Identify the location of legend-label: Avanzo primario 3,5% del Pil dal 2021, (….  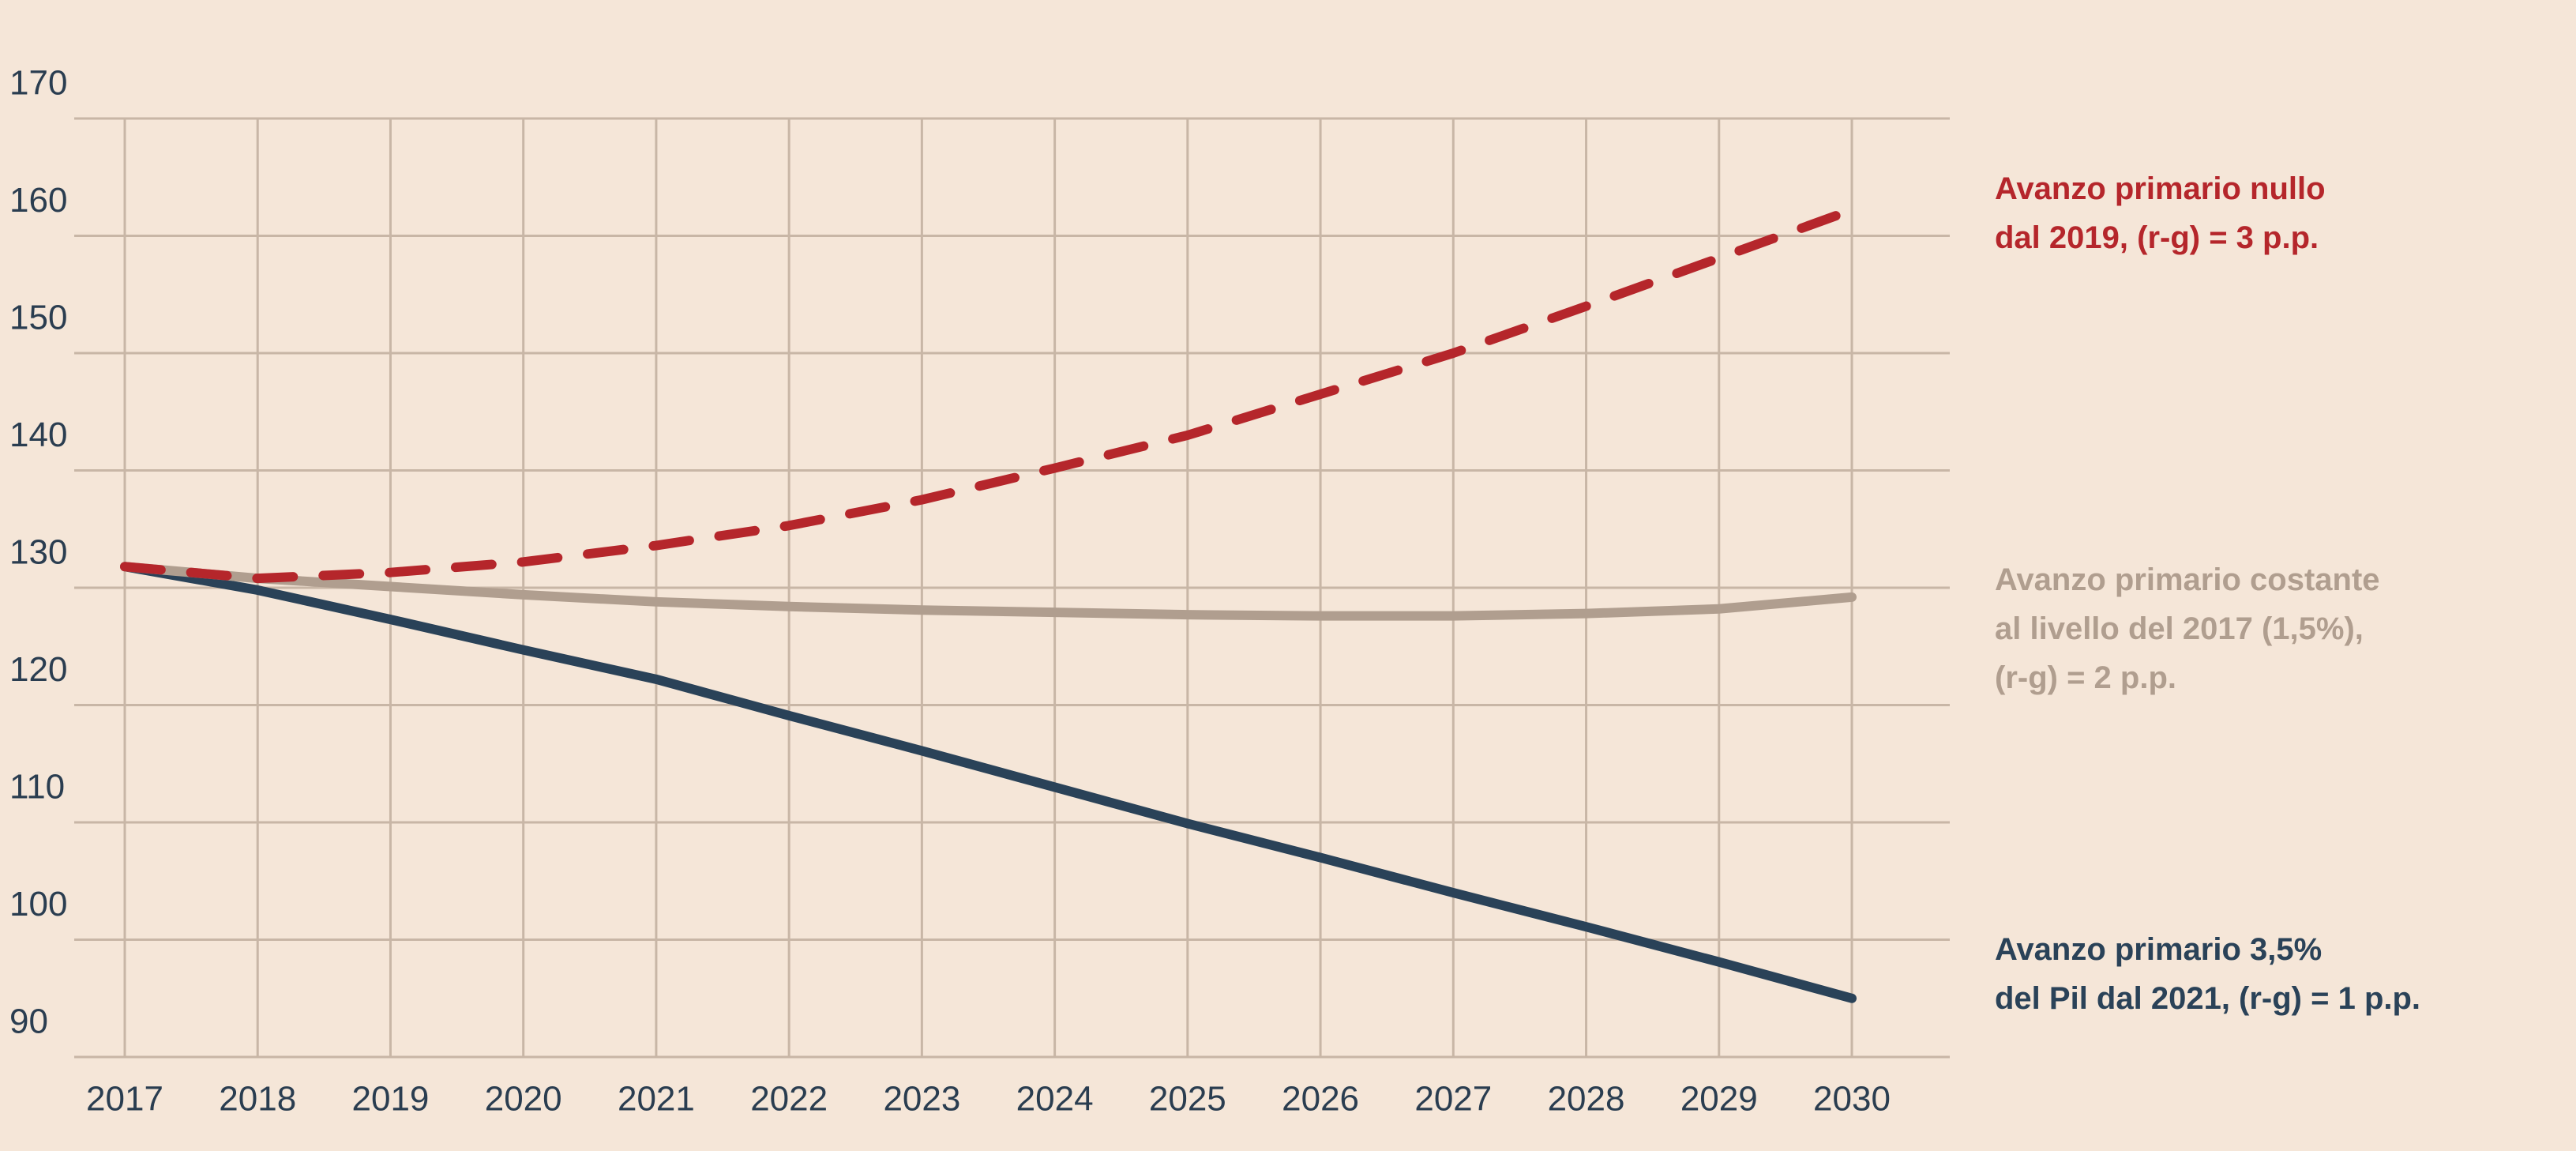
(2208, 974).